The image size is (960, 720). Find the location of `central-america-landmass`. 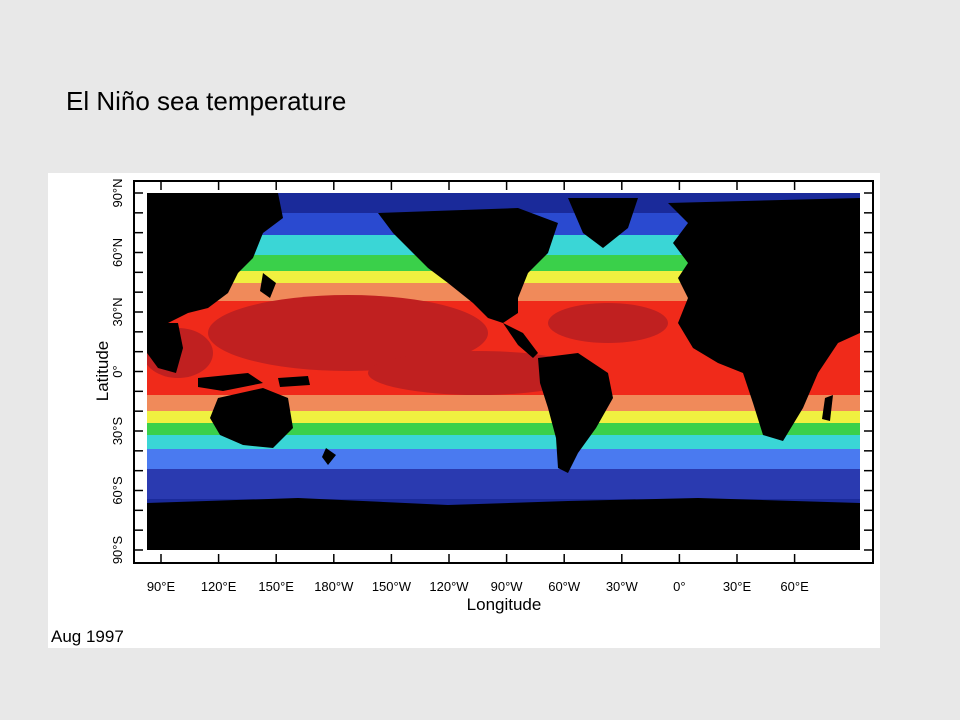

central-america-landmass is located at coordinates (520, 340).